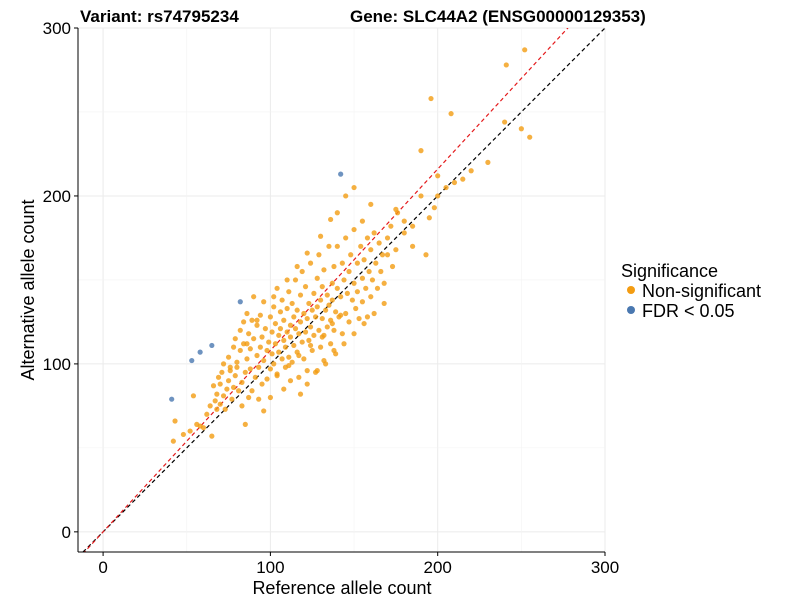 This screenshot has height=605, width=800. I want to click on x-tick-label: 0, so click(102, 567).